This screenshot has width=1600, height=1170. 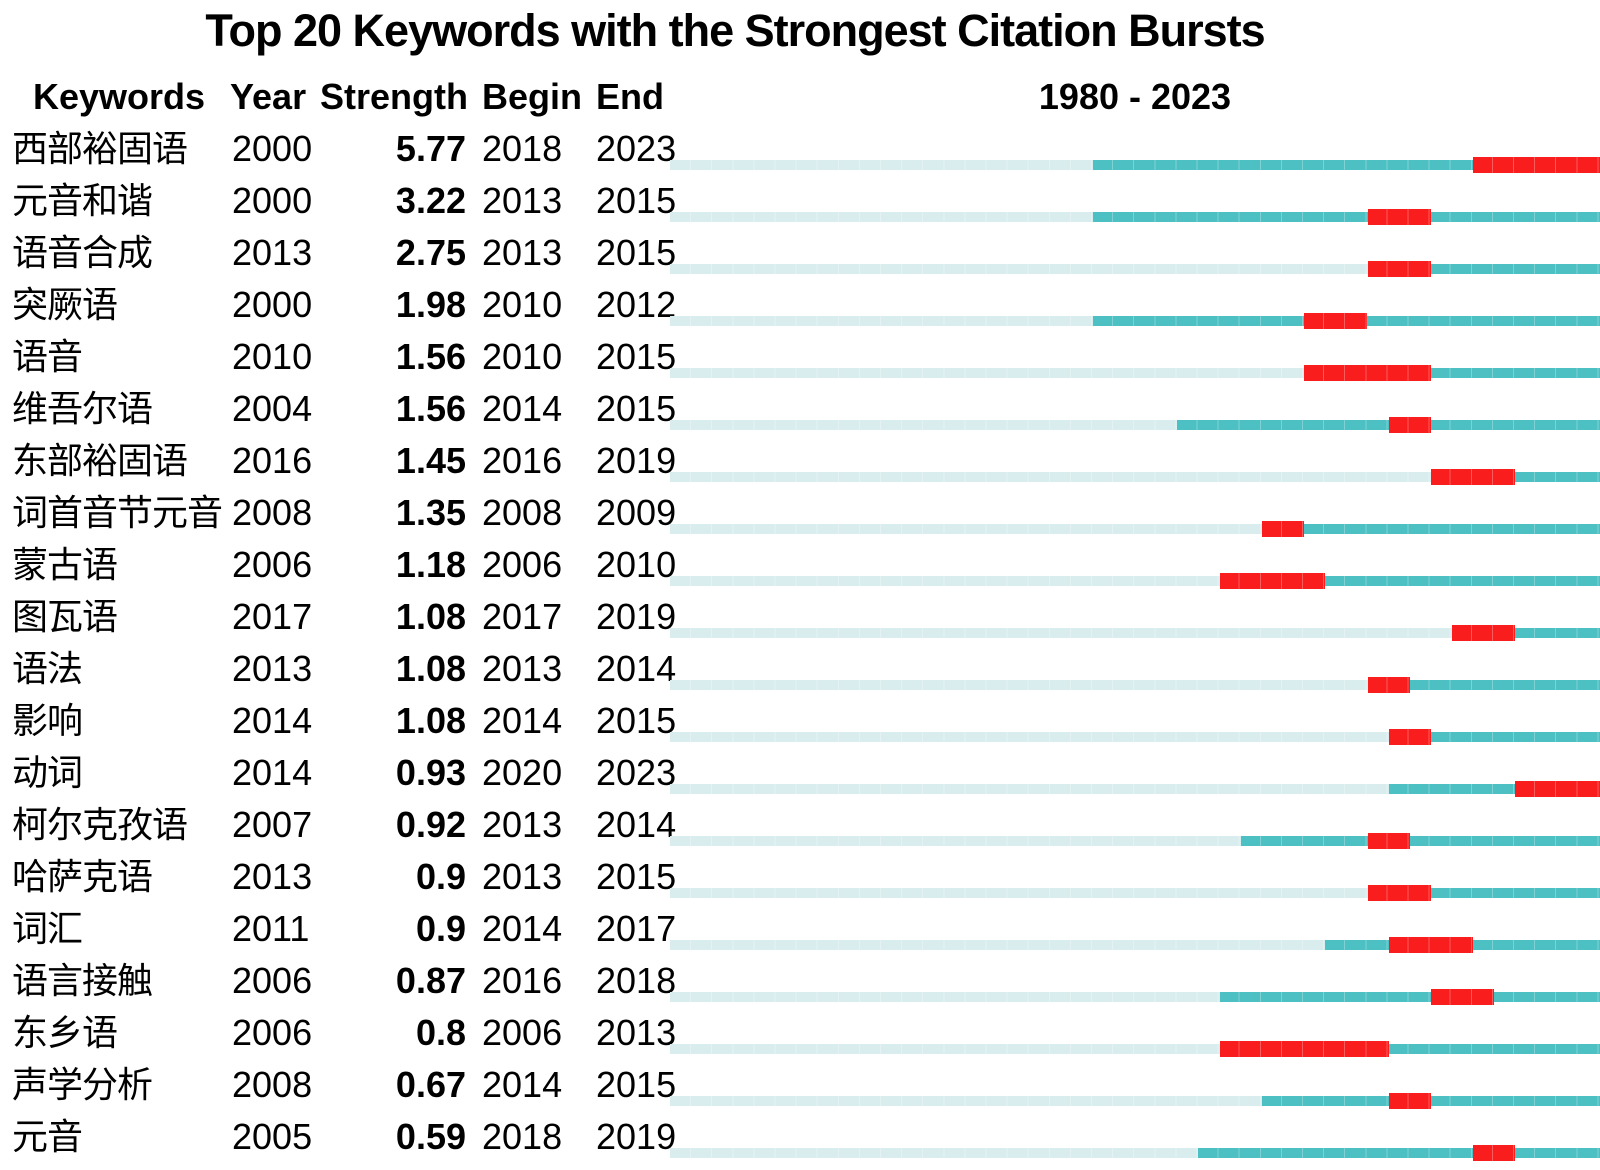 What do you see at coordinates (430, 512) in the screenshot?
I see `strength-cell: 1.35` at bounding box center [430, 512].